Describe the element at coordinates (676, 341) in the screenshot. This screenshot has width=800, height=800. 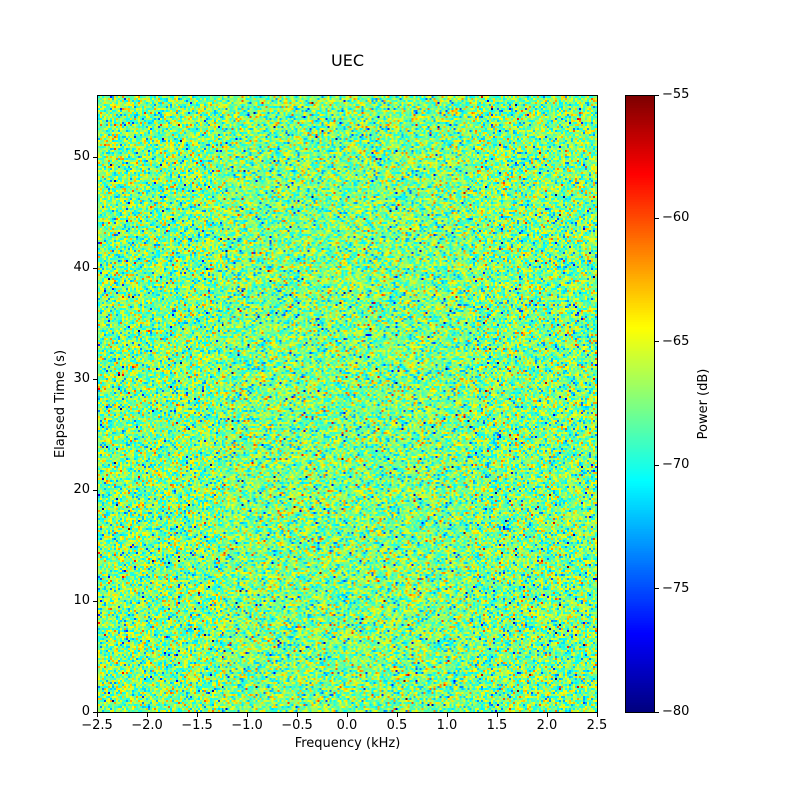
I see `colorbar-tick-label: −65` at that location.